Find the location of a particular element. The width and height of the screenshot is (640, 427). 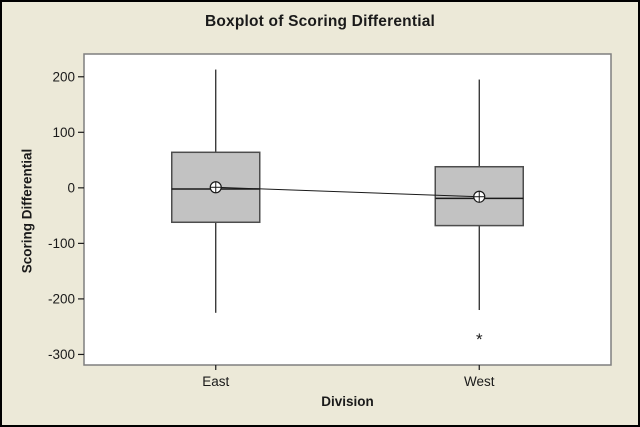

y-tick-label: -300 is located at coordinates (61, 354).